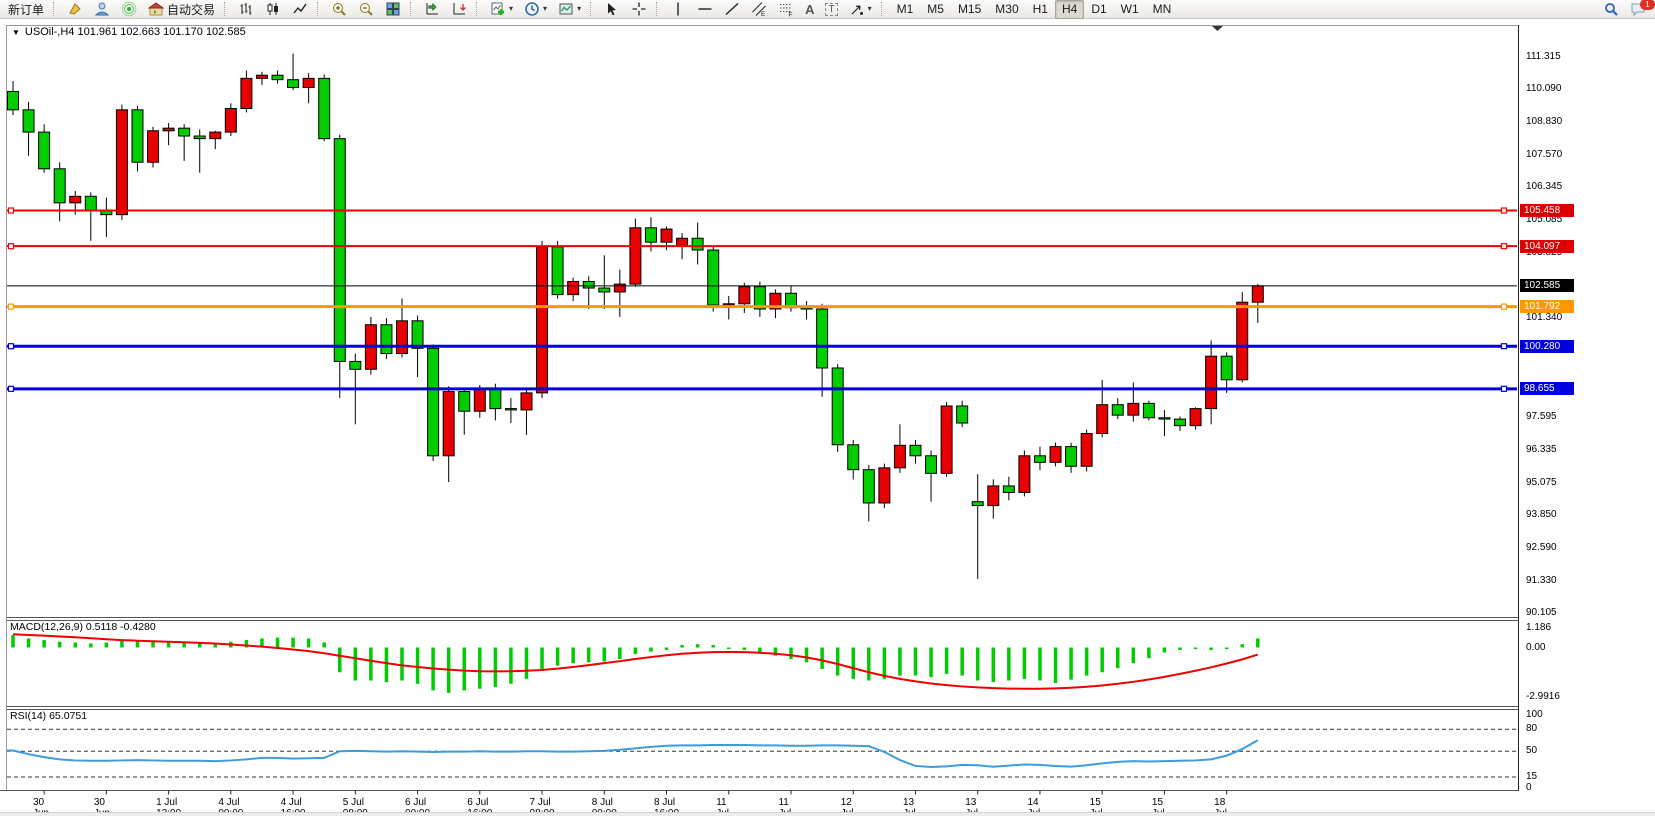 This screenshot has height=816, width=1655. I want to click on price-axis-label: 91.330, so click(1541, 580).